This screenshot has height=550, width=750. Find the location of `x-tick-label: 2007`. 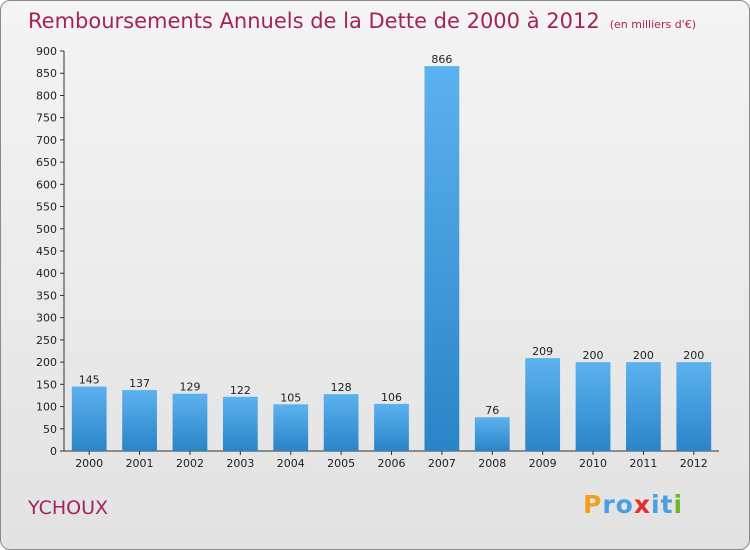

x-tick-label: 2007 is located at coordinates (442, 463).